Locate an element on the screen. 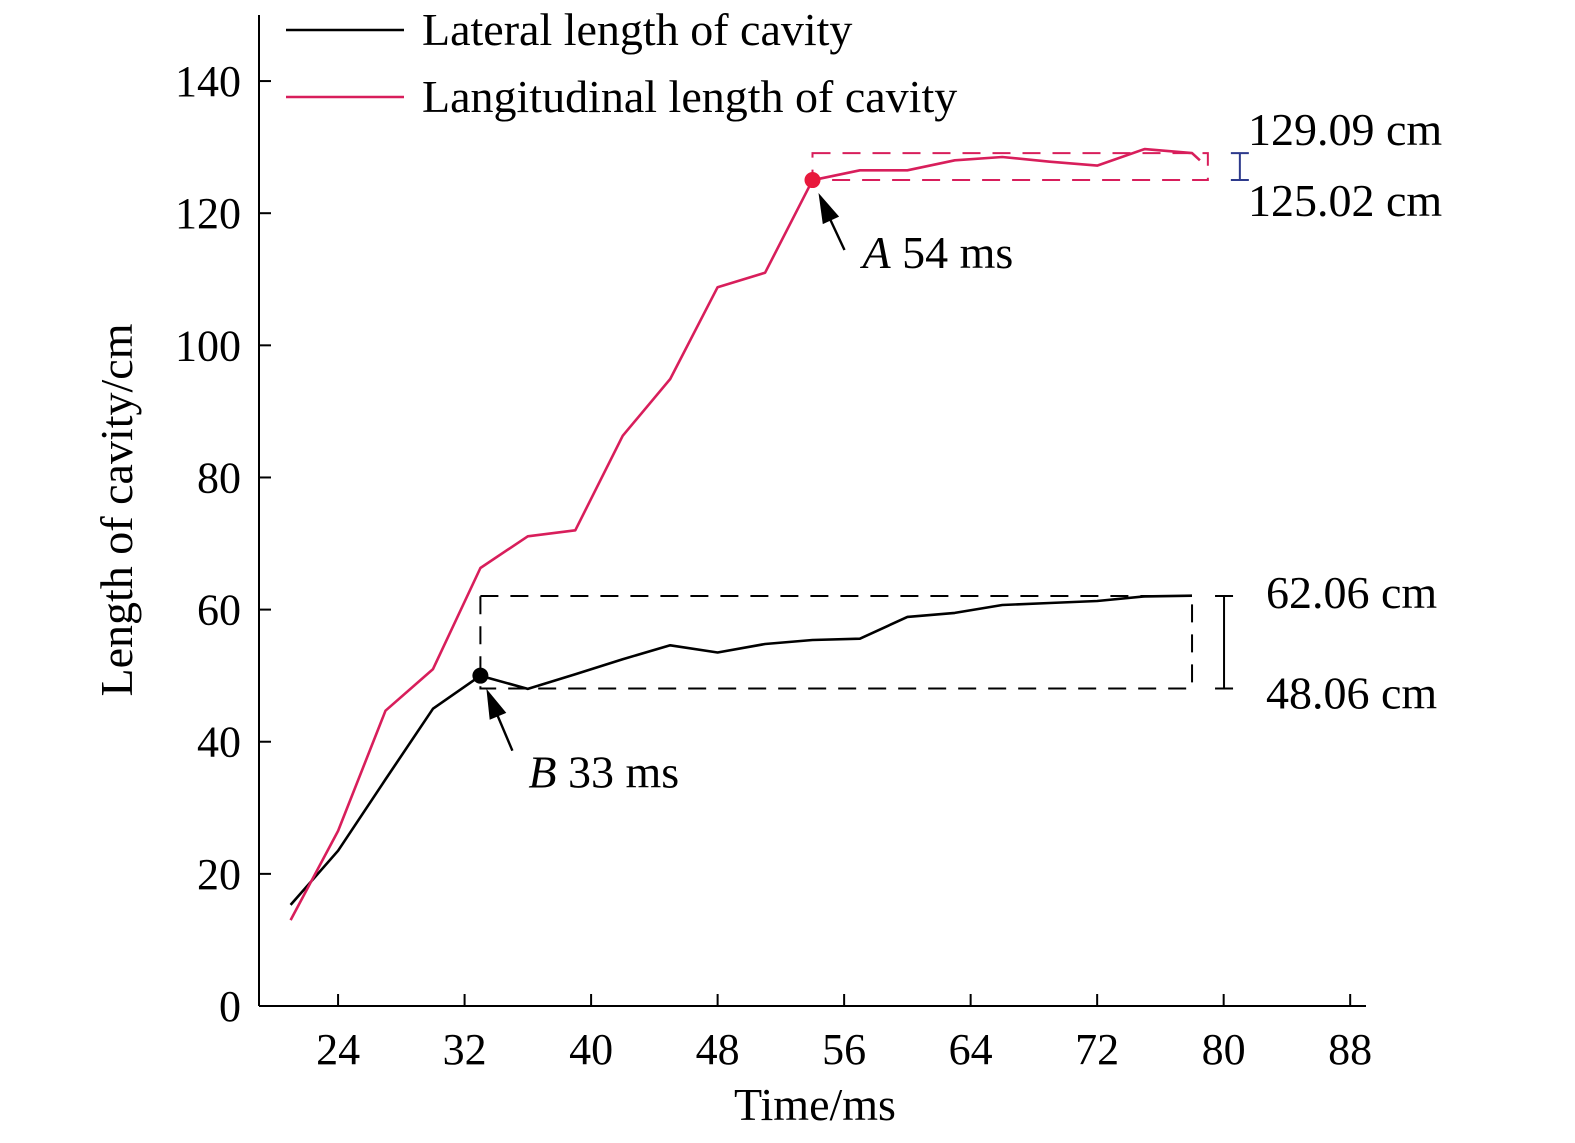 Image resolution: width=1575 pixels, height=1143 pixels. y-tick-label: 60 is located at coordinates (219, 610).